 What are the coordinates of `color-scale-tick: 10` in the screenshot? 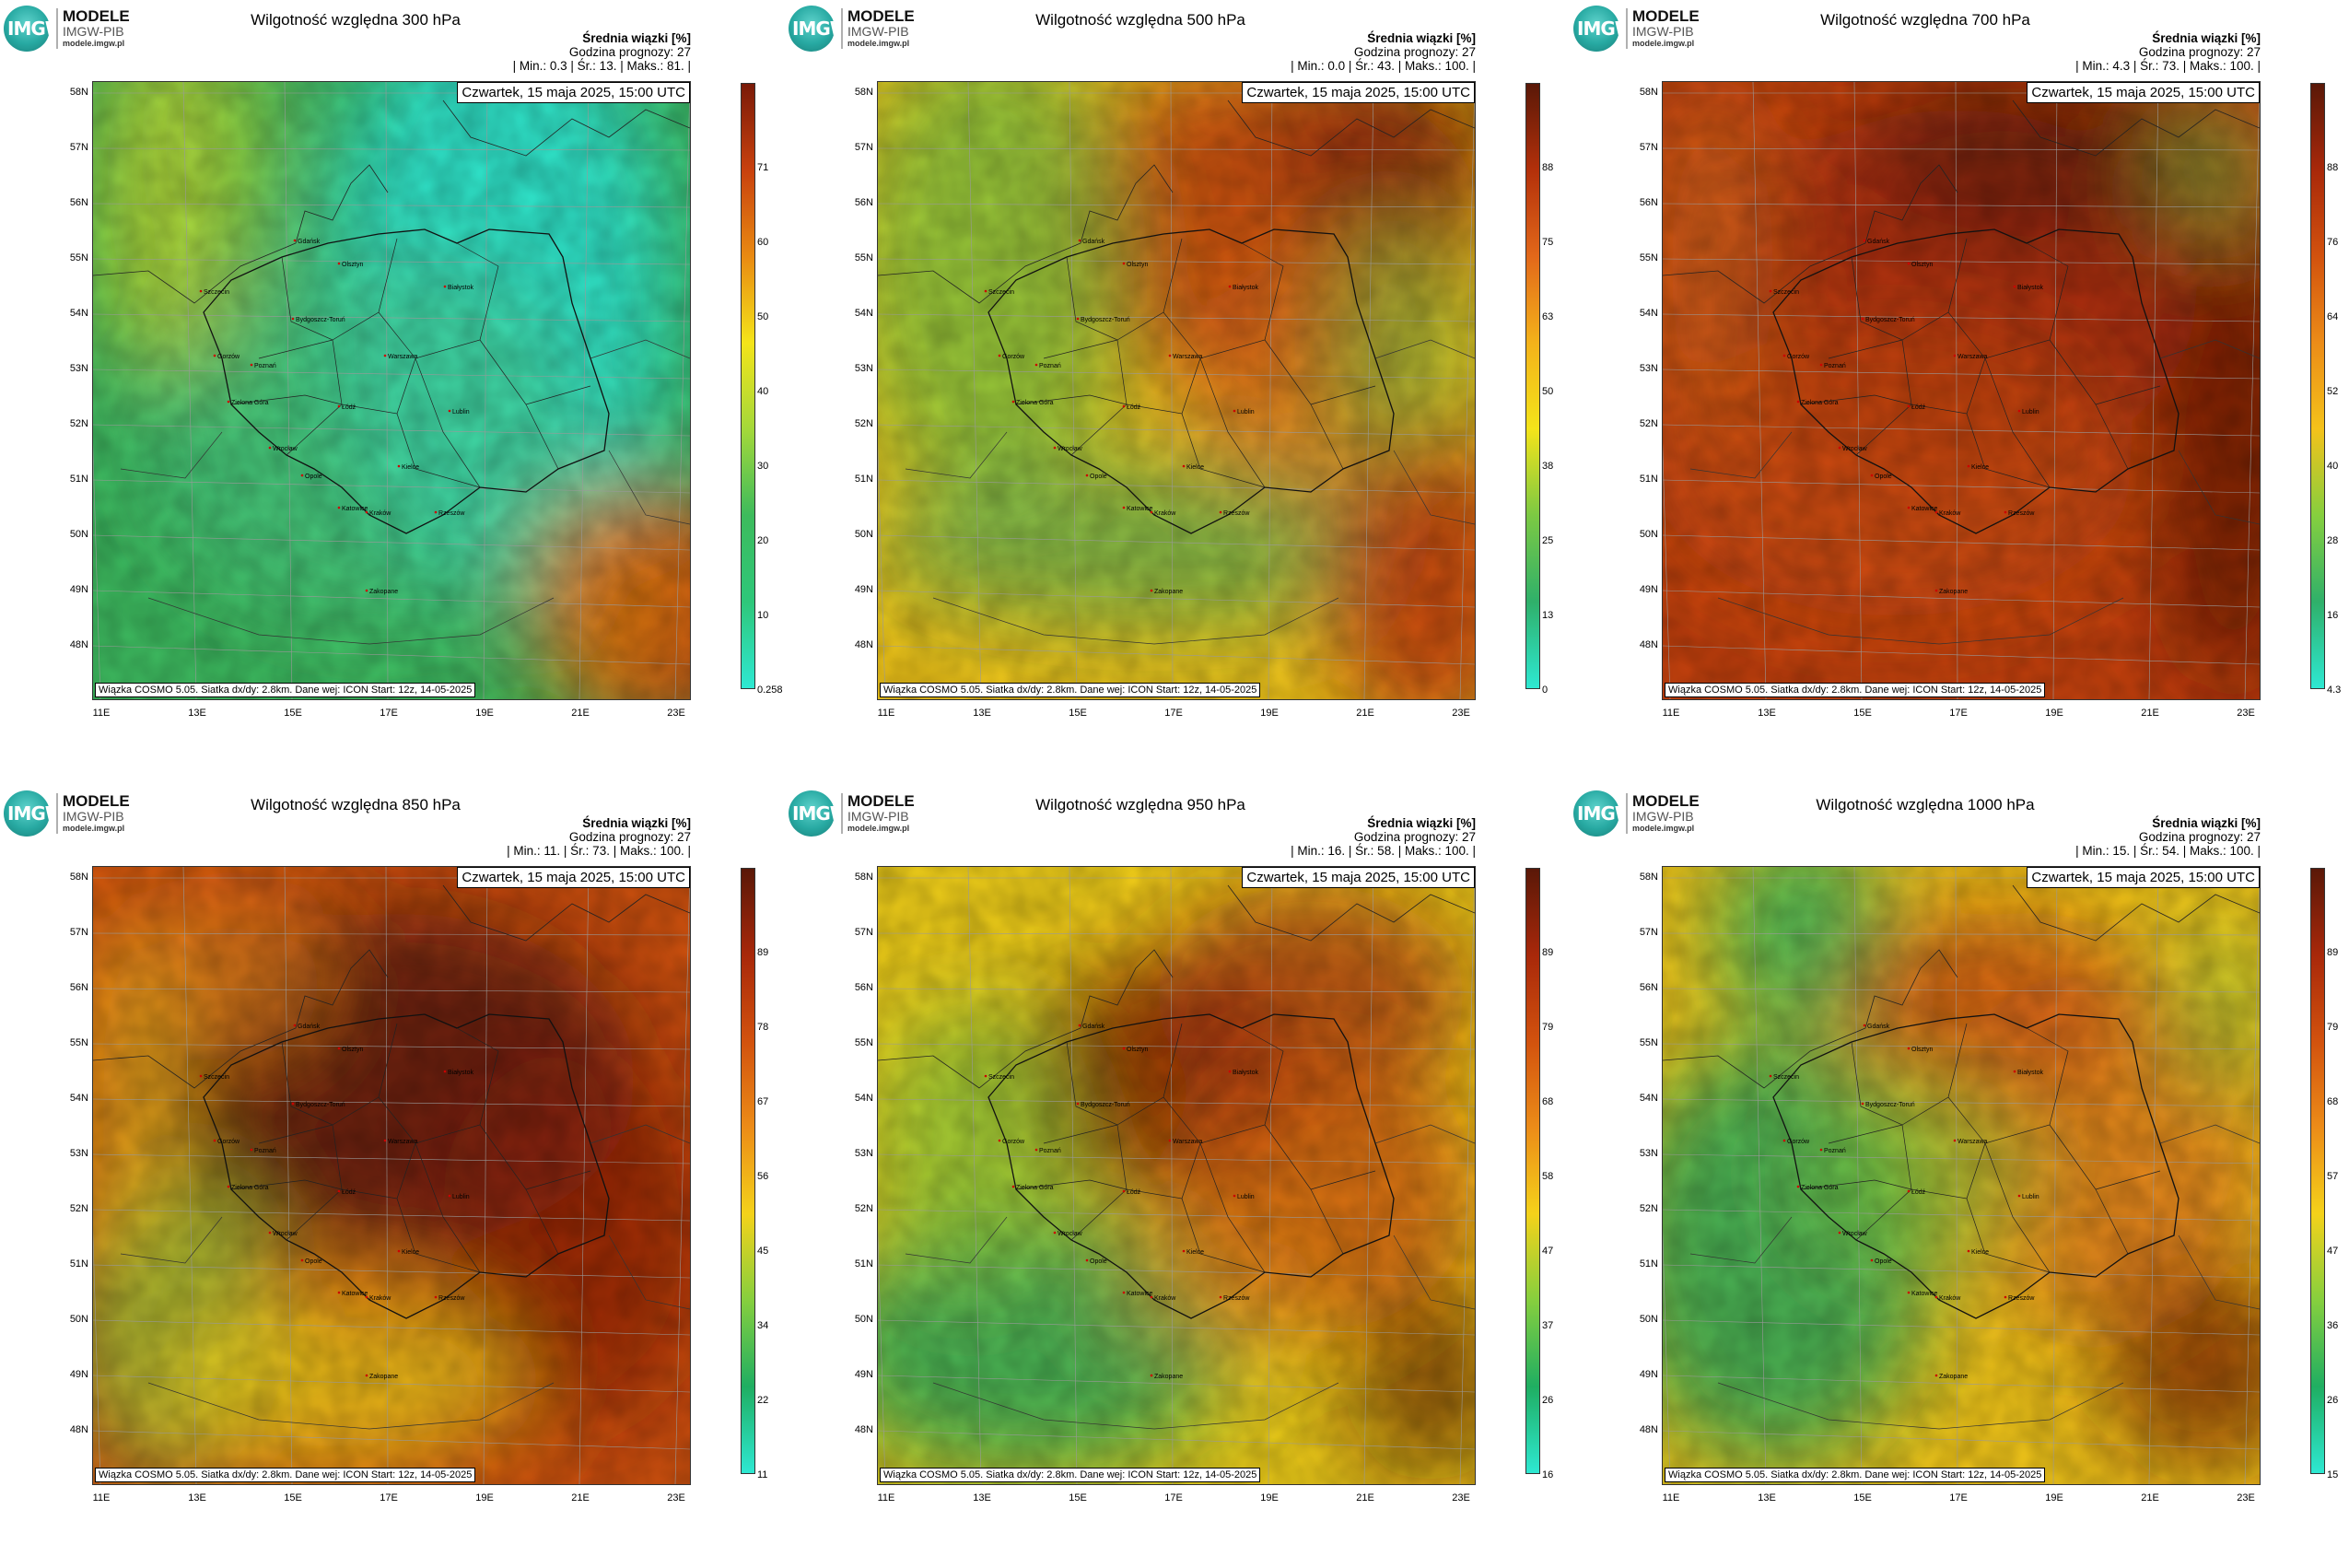 It's located at (763, 615).